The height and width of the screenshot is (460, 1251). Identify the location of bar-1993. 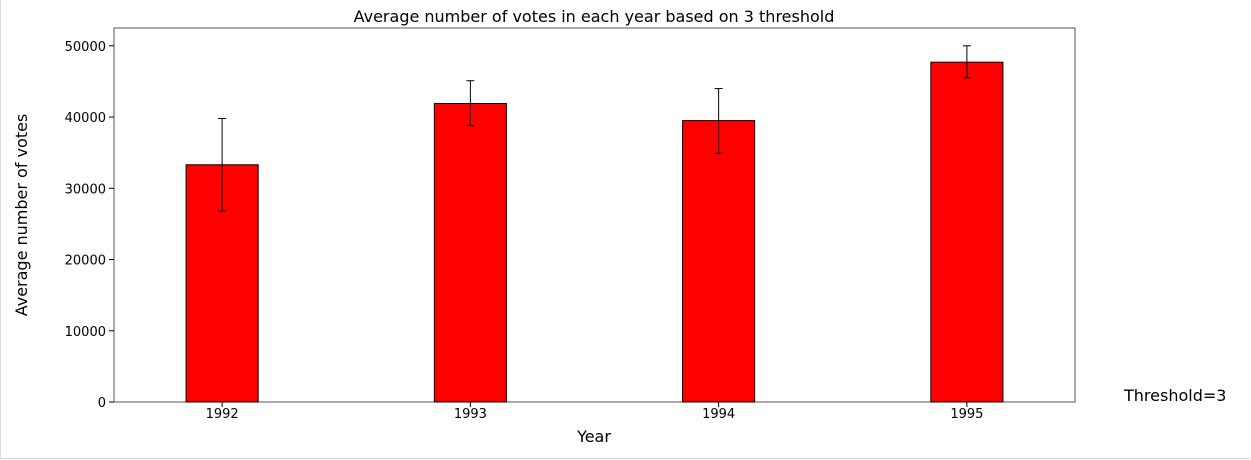
(470, 253).